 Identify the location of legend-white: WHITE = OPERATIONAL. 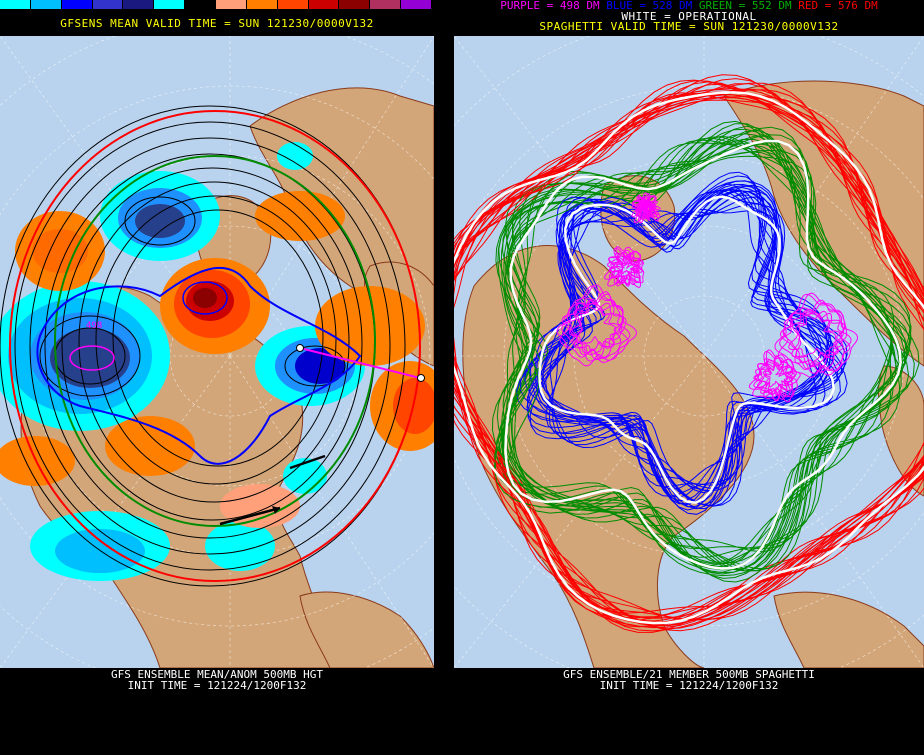
(689, 16).